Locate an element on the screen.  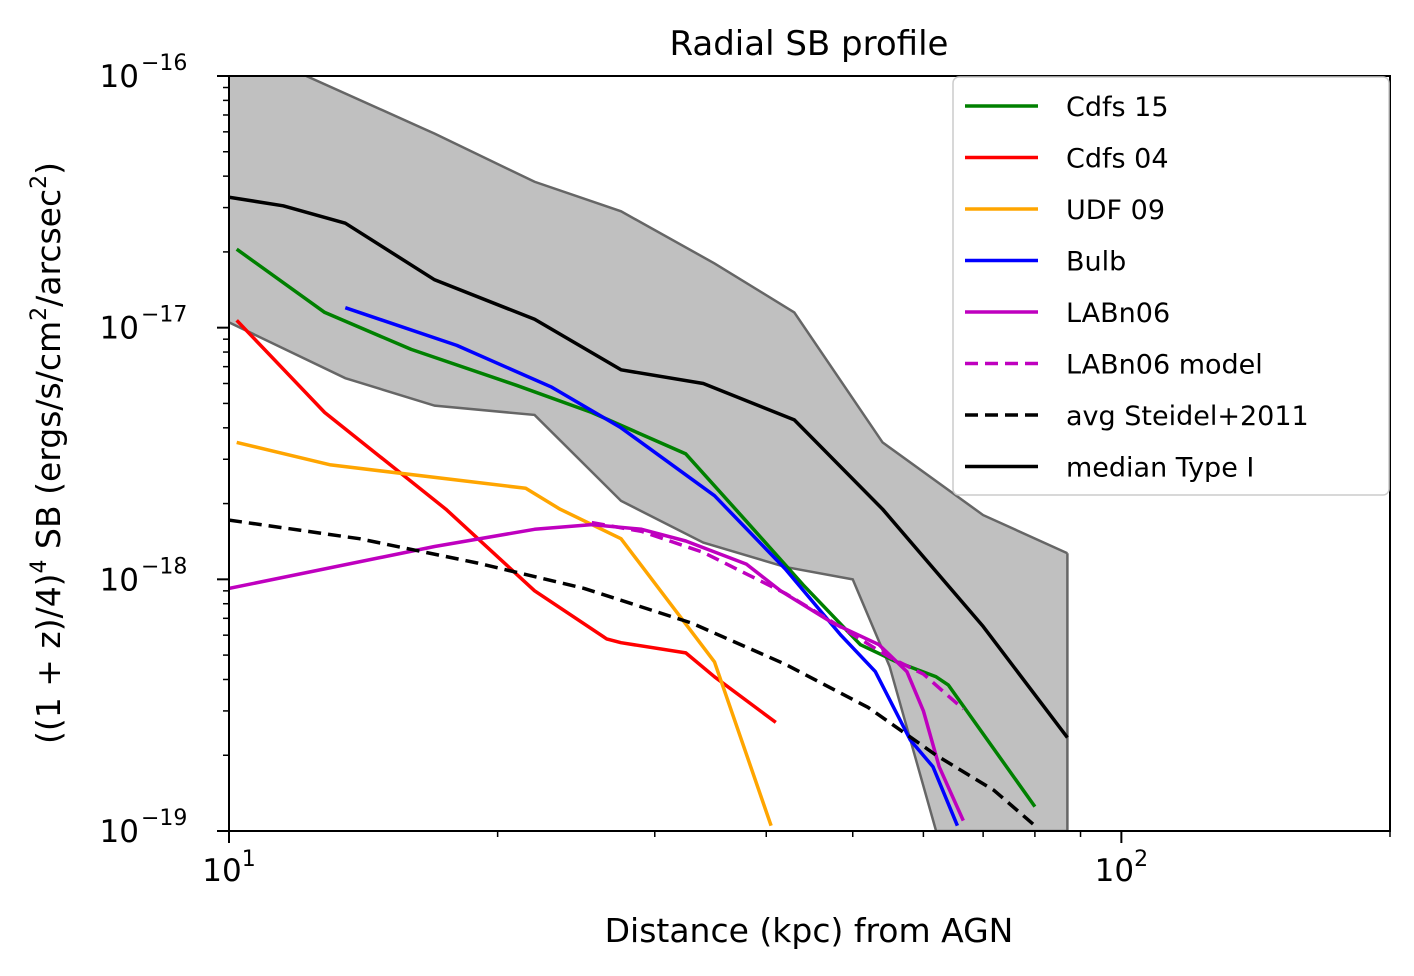
legend-box is located at coordinates (1171, 286).